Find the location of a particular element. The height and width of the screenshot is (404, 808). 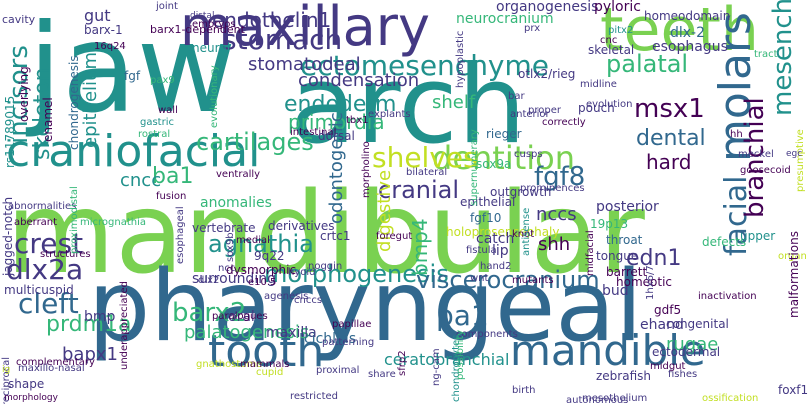

word: rugae is located at coordinates (692, 344).